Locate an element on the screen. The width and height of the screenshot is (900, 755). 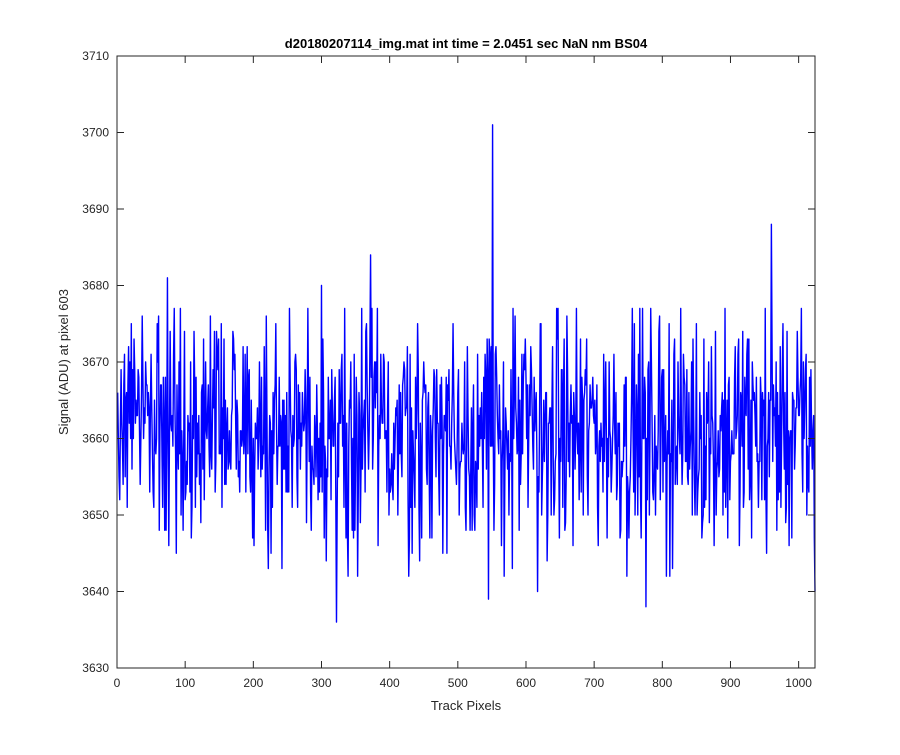
y-tick-label: 3690 is located at coordinates (95, 209).